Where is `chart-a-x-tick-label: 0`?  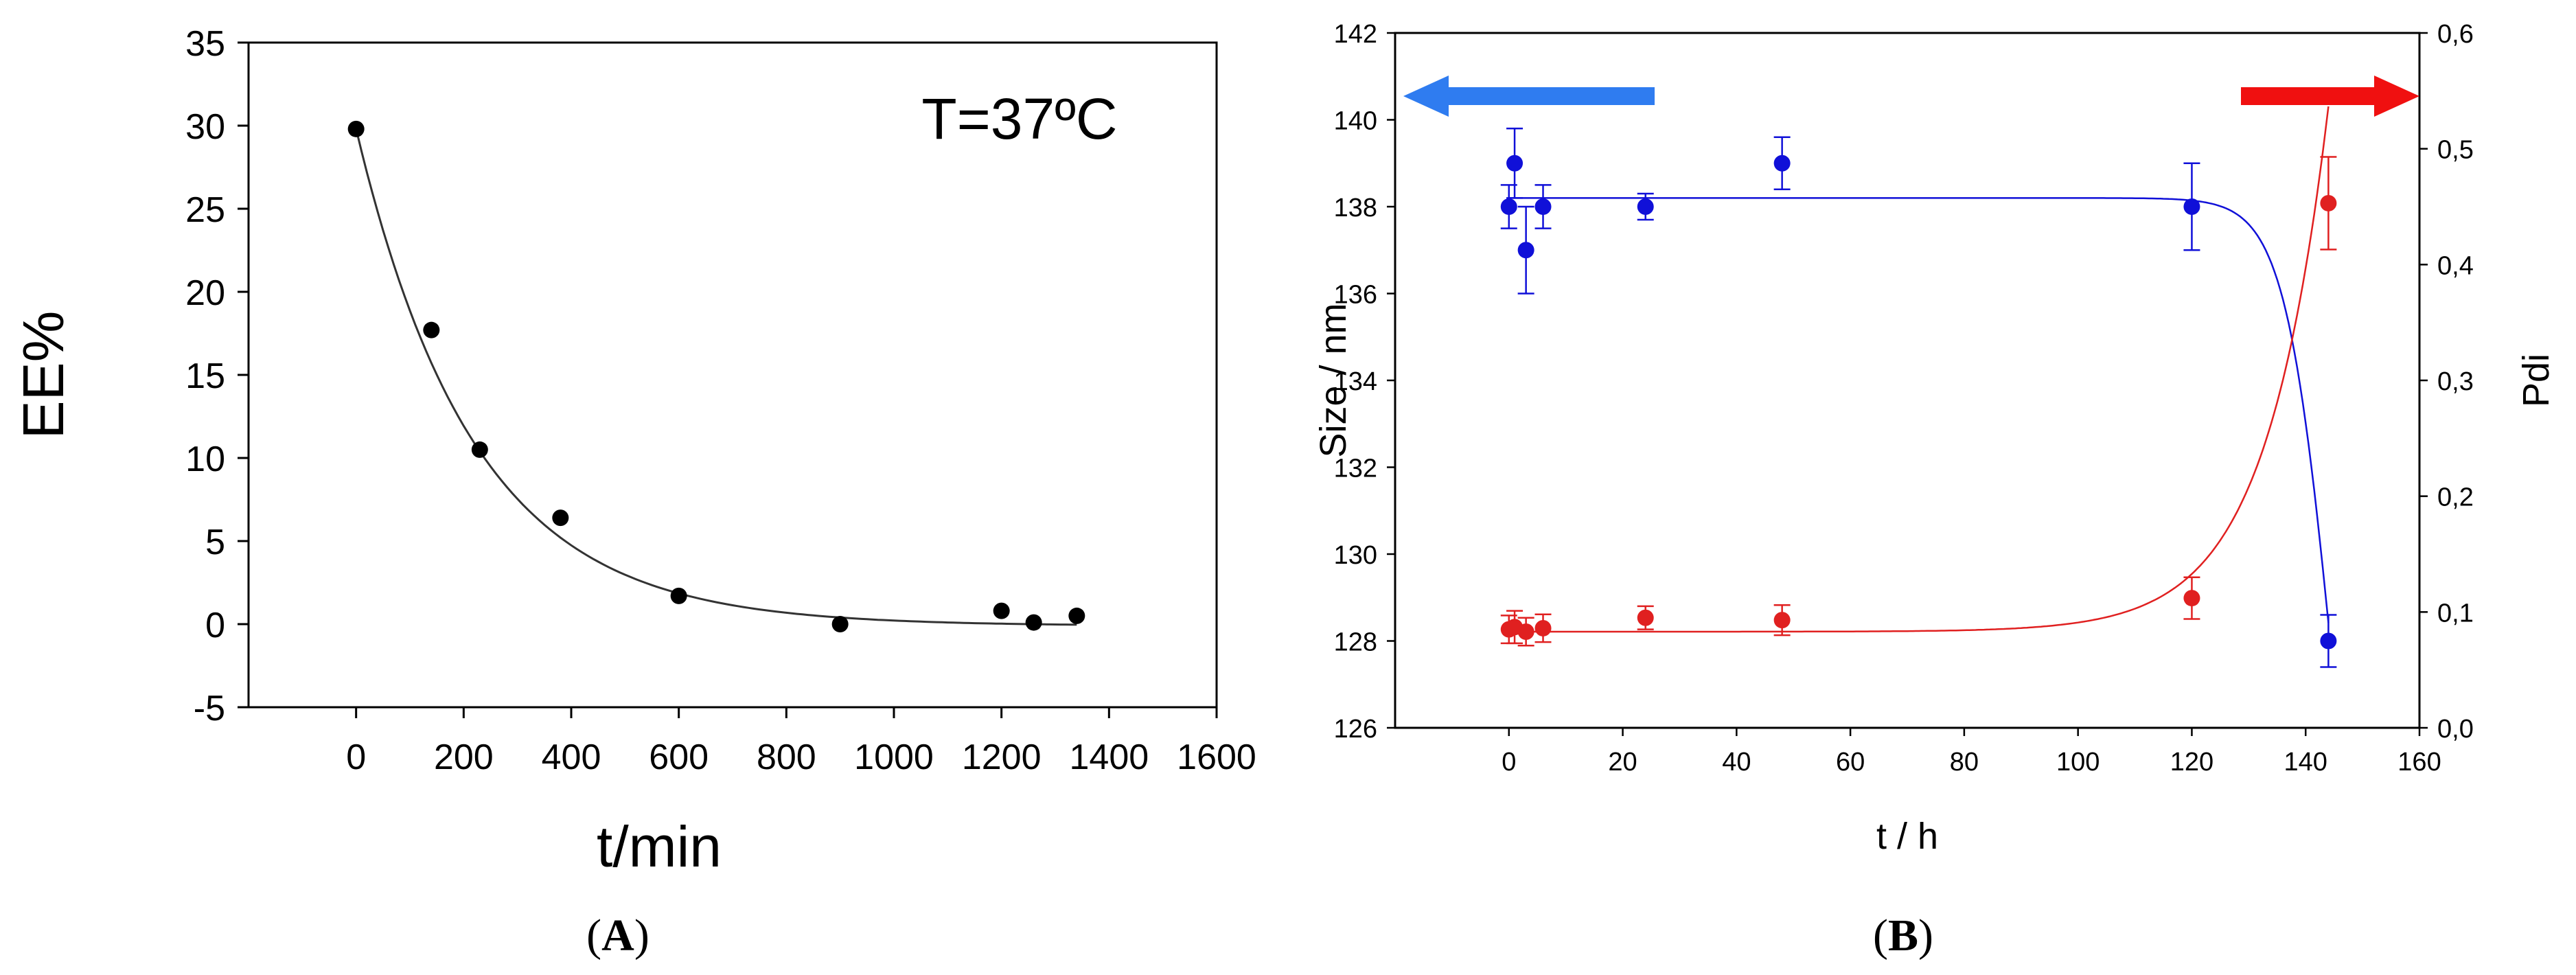
chart-a-x-tick-label: 0 is located at coordinates (356, 757).